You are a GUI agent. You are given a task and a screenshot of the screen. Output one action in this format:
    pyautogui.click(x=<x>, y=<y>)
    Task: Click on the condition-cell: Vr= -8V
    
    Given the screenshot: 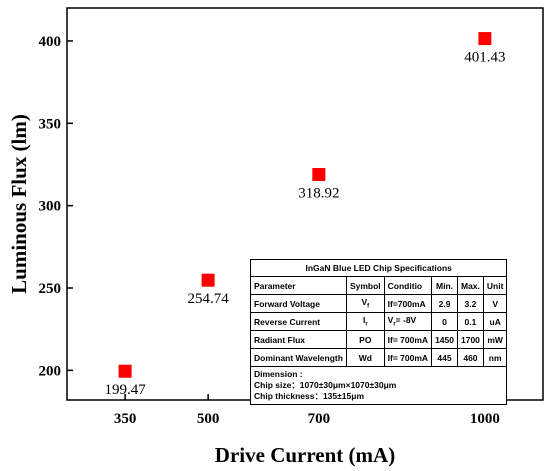 What is the action you would take?
    pyautogui.click(x=408, y=321)
    